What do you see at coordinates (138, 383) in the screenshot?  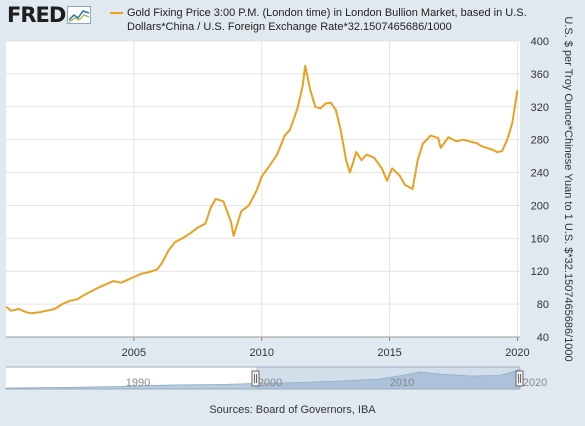 I see `navigator-tick-1990: 1990` at bounding box center [138, 383].